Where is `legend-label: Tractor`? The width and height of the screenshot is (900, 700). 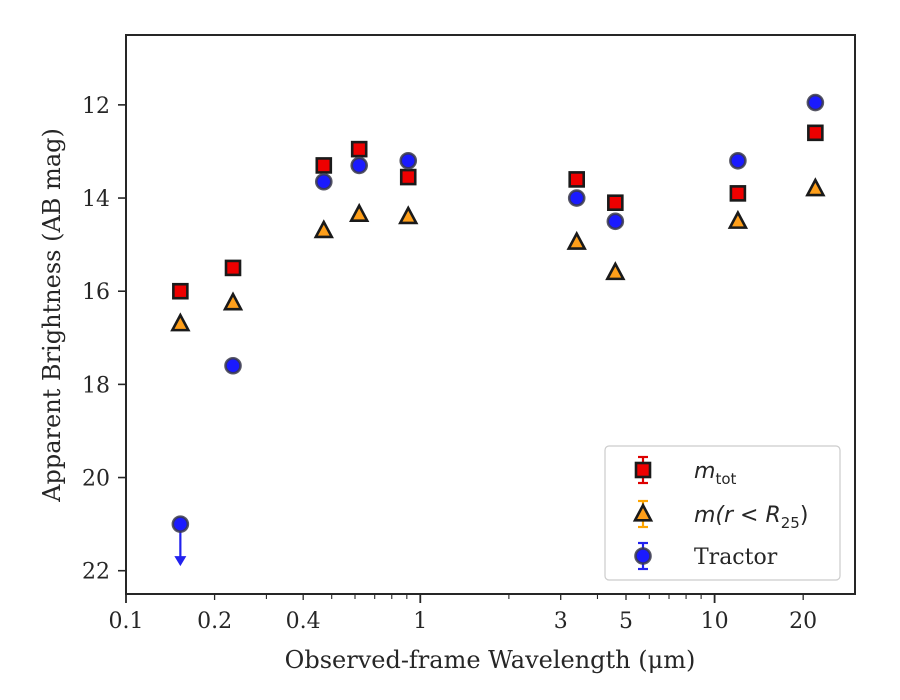 legend-label: Tractor is located at coordinates (736, 557).